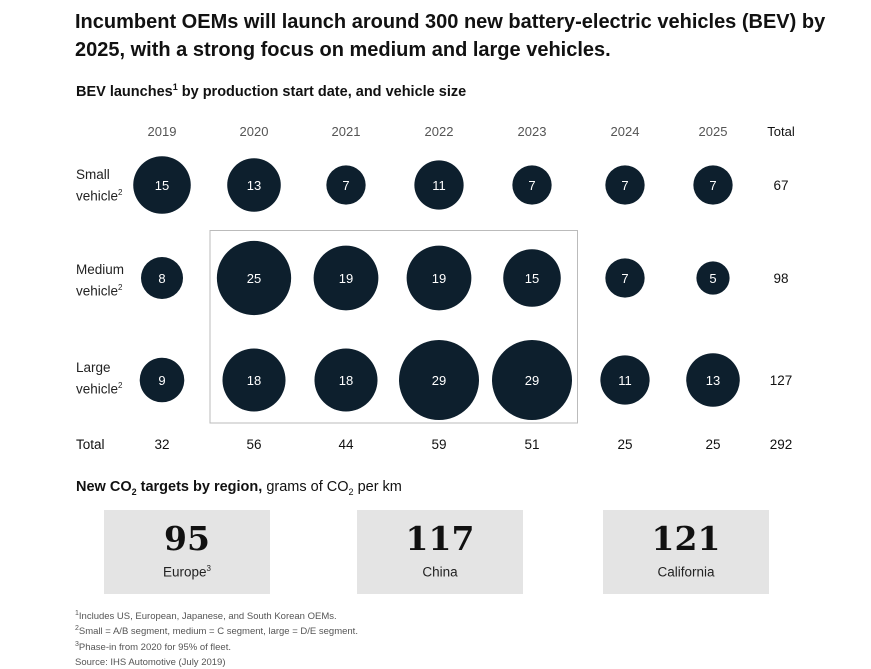 The height and width of the screenshot is (669, 871). I want to click on bubble-large-2022, so click(439, 380).